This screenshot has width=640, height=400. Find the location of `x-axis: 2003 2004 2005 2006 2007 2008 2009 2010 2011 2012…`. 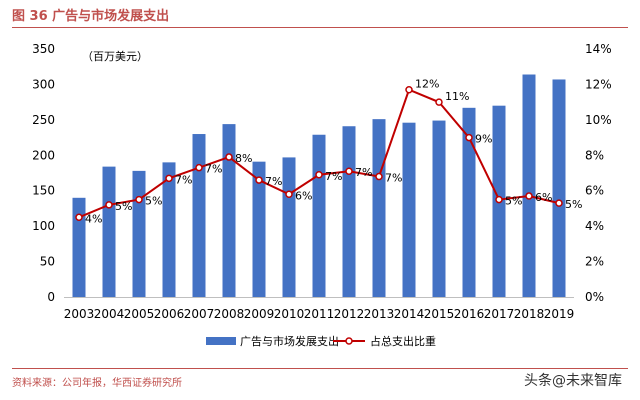

x-axis: 2003 2004 2005 2006 2007 2008 2009 2010 2011 2012… is located at coordinates (319, 314).